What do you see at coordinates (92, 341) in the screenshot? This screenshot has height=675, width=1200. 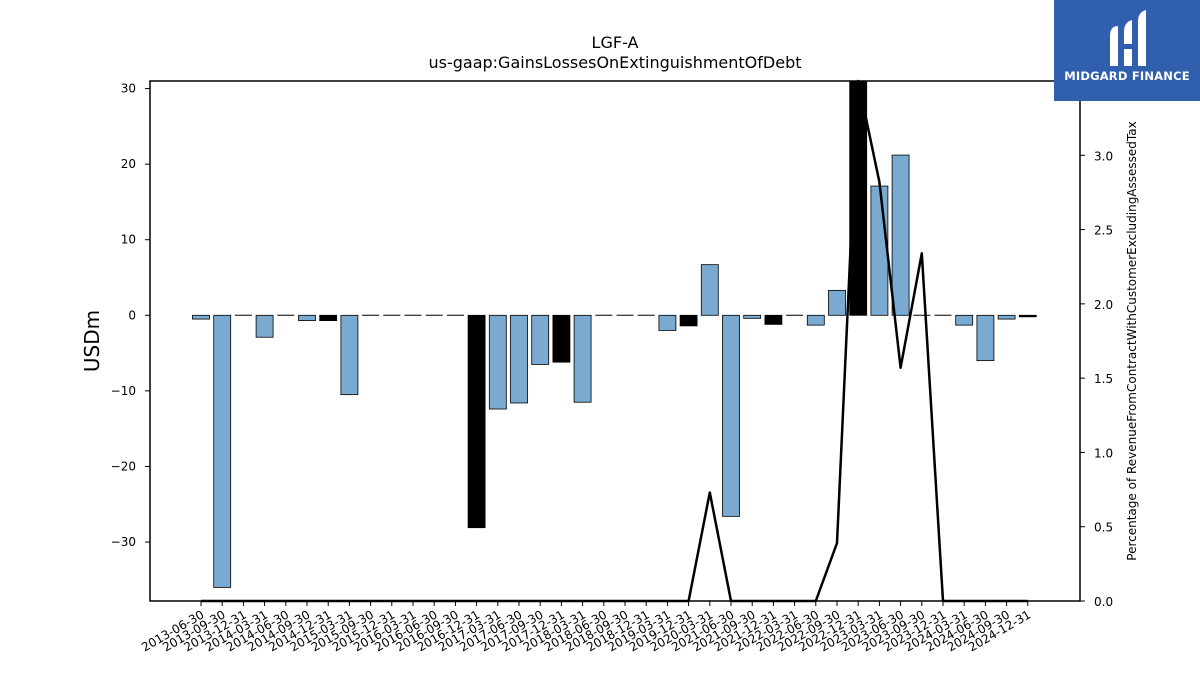 I see `y-axis-label: USDm` at bounding box center [92, 341].